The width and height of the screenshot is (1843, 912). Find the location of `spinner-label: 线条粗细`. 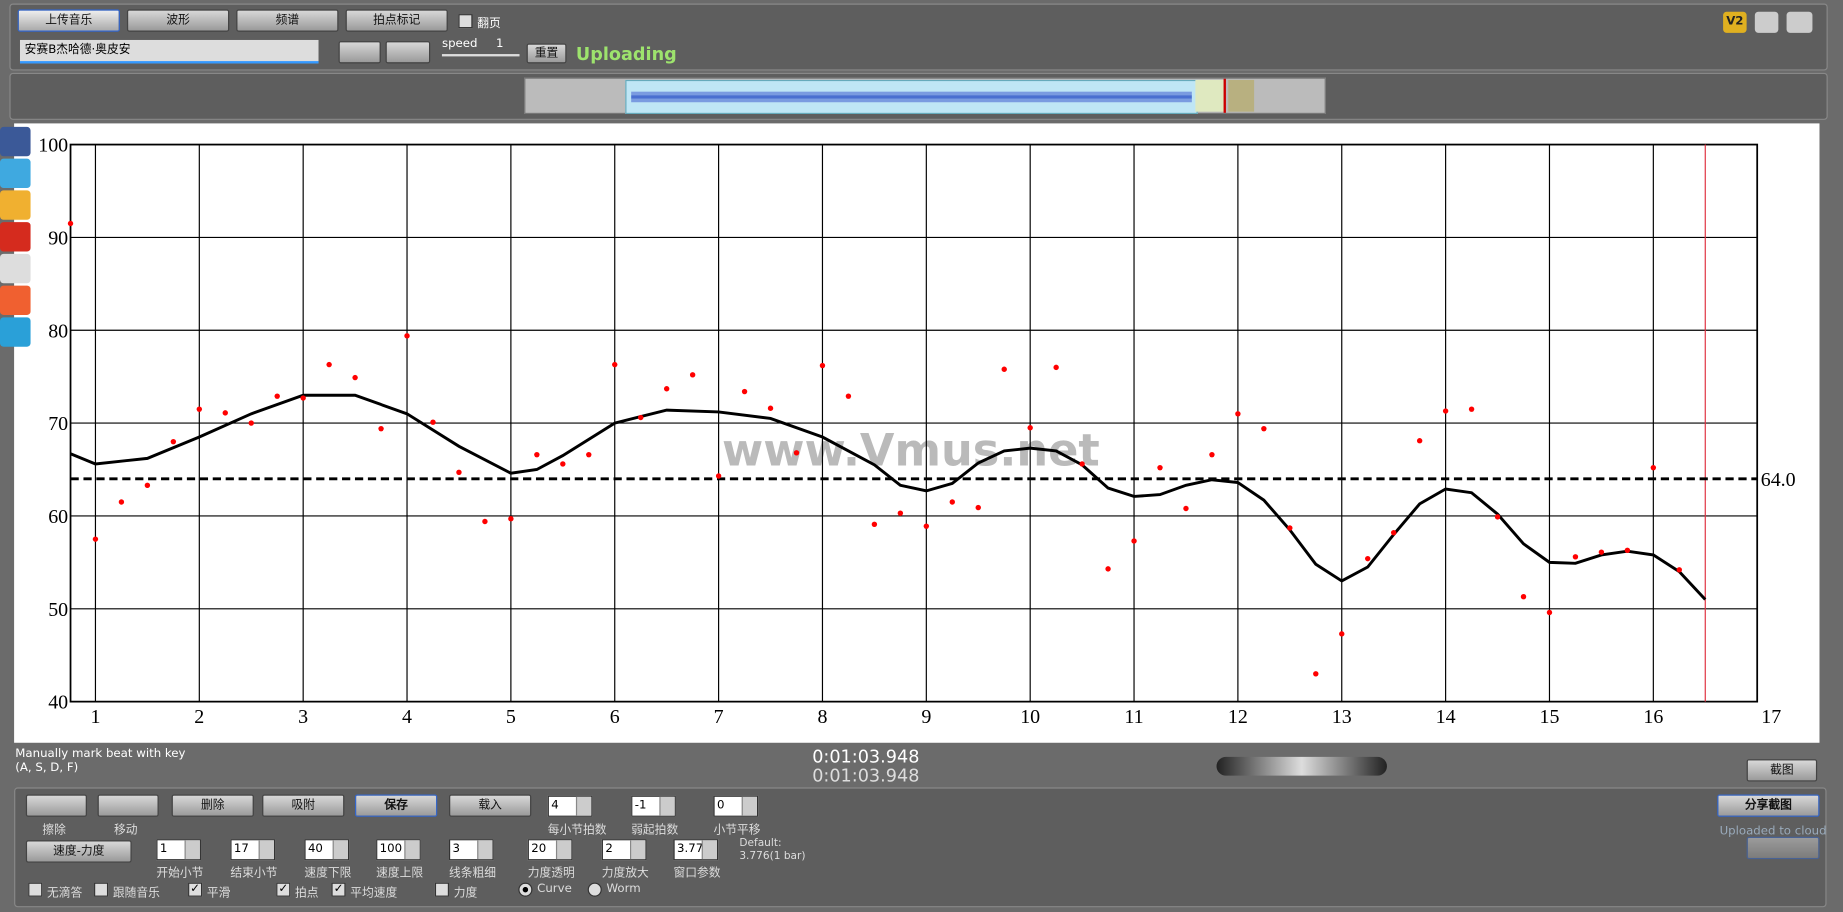

spinner-label: 线条粗细 is located at coordinates (472, 874).